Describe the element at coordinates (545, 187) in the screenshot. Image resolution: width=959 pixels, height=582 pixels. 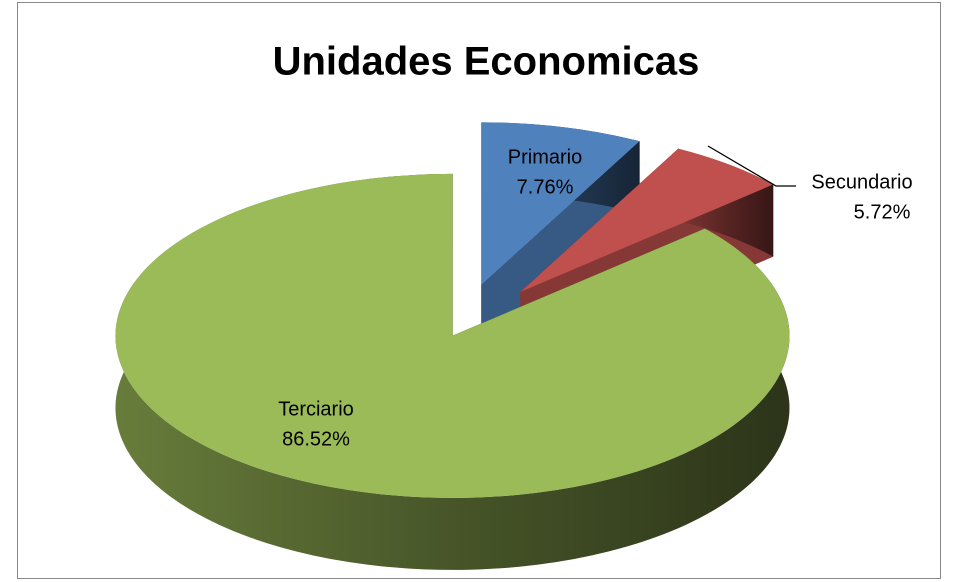
I see `slice-label-value: 7.76%` at that location.